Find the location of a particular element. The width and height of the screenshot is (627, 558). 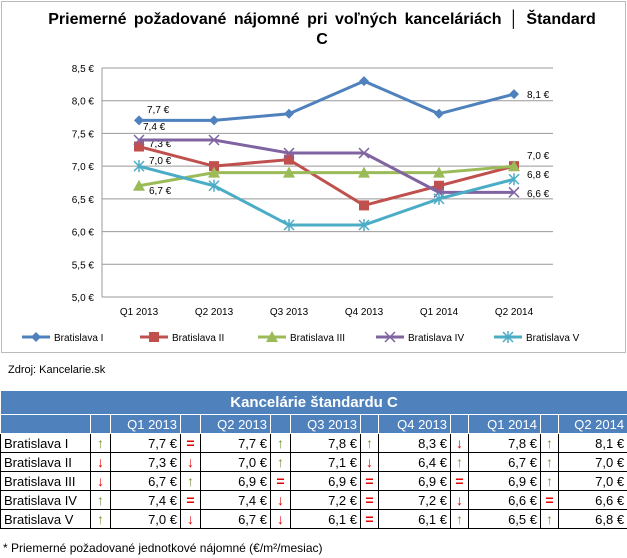

rent-value: 6,1 € is located at coordinates (414, 519).